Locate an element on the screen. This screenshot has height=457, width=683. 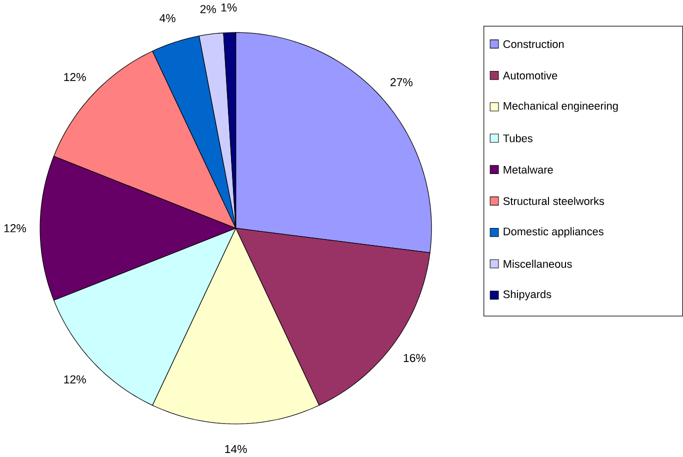
legend-label: Miscellaneous is located at coordinates (538, 264).